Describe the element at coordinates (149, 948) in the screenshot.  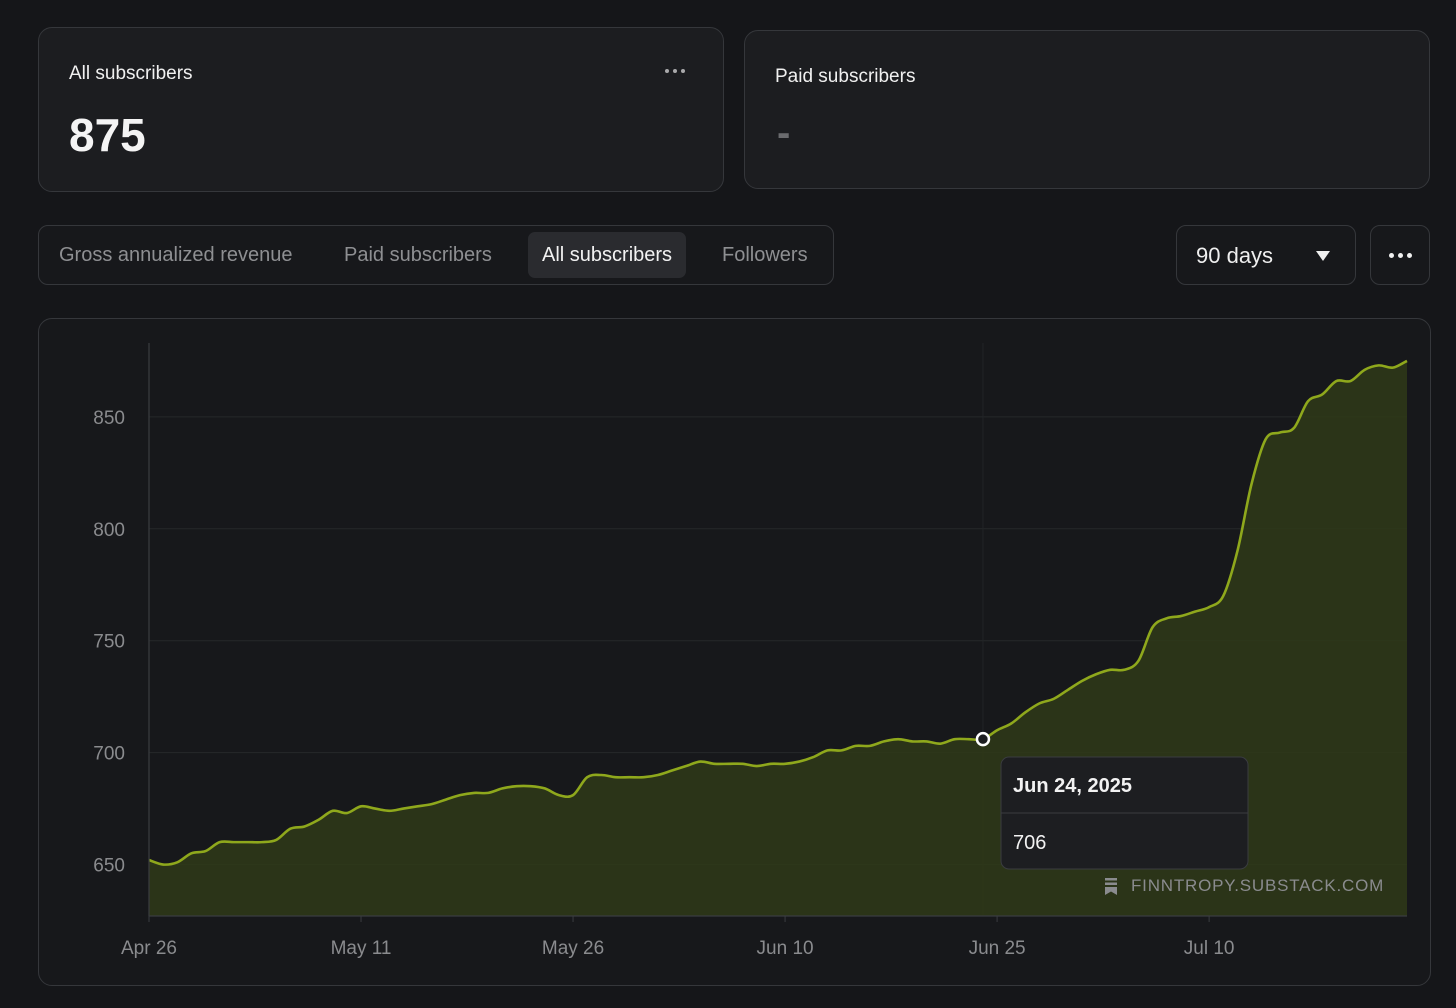
I see `x-tick-label: Apr 26` at that location.